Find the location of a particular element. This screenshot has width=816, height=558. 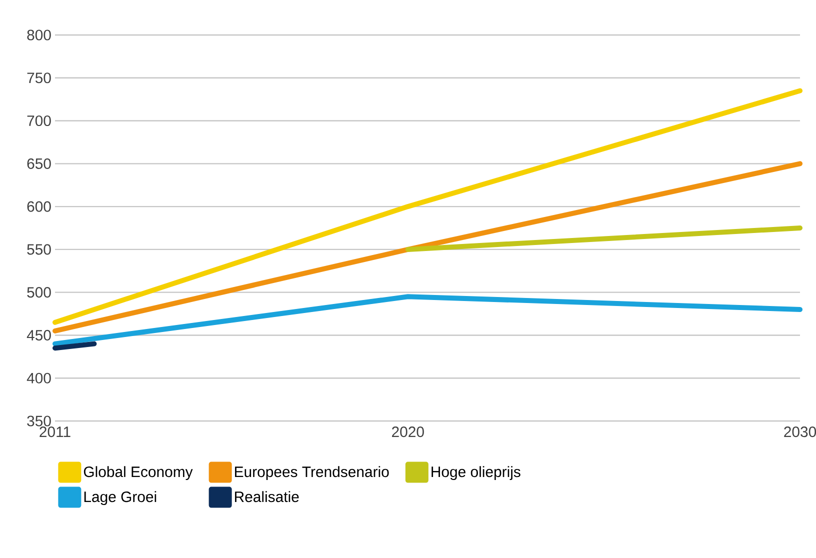

x-tick-label: 2020 is located at coordinates (408, 432).